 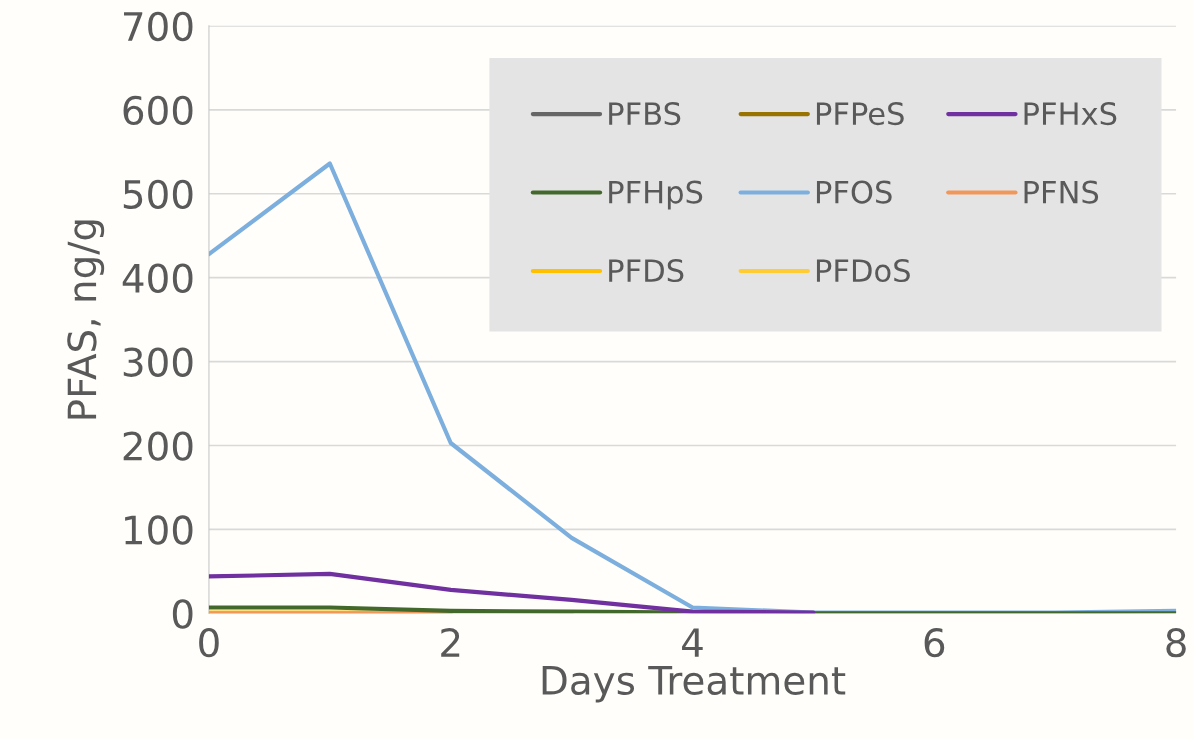 What do you see at coordinates (158, 194) in the screenshot?
I see `y-tick-label: 500` at bounding box center [158, 194].